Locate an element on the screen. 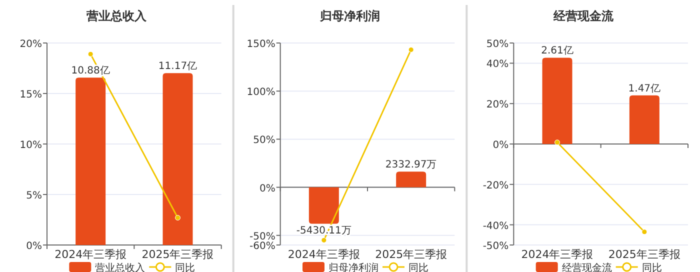 Image resolution: width=700 pixels, height=272 pixels. data-label: 1.47亿 is located at coordinates (644, 88).